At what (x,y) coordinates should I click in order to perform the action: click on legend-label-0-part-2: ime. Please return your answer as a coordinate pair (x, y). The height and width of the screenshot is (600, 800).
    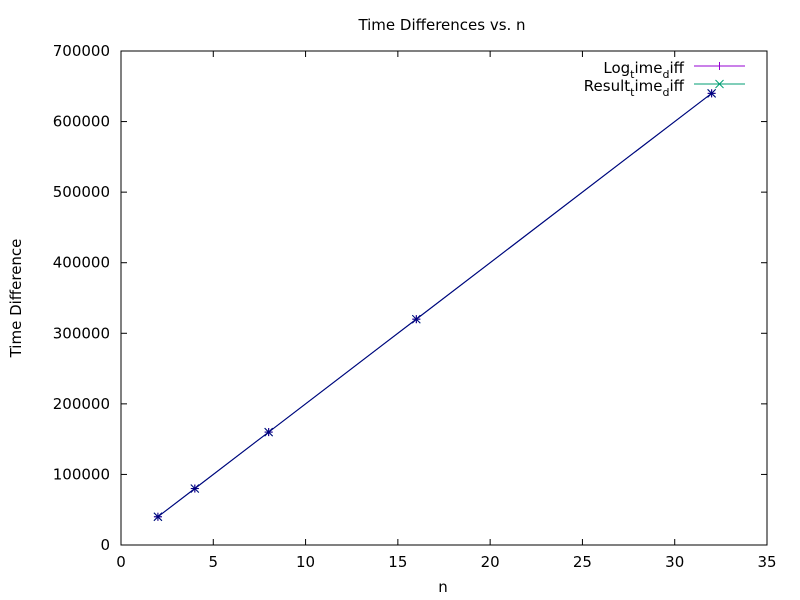
    Looking at the image, I should click on (648, 68).